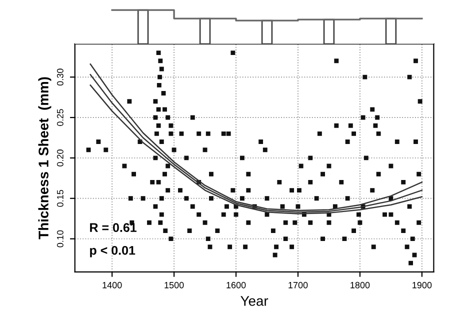  Describe the element at coordinates (254, 301) in the screenshot. I see `x-axis-title: Year` at that location.